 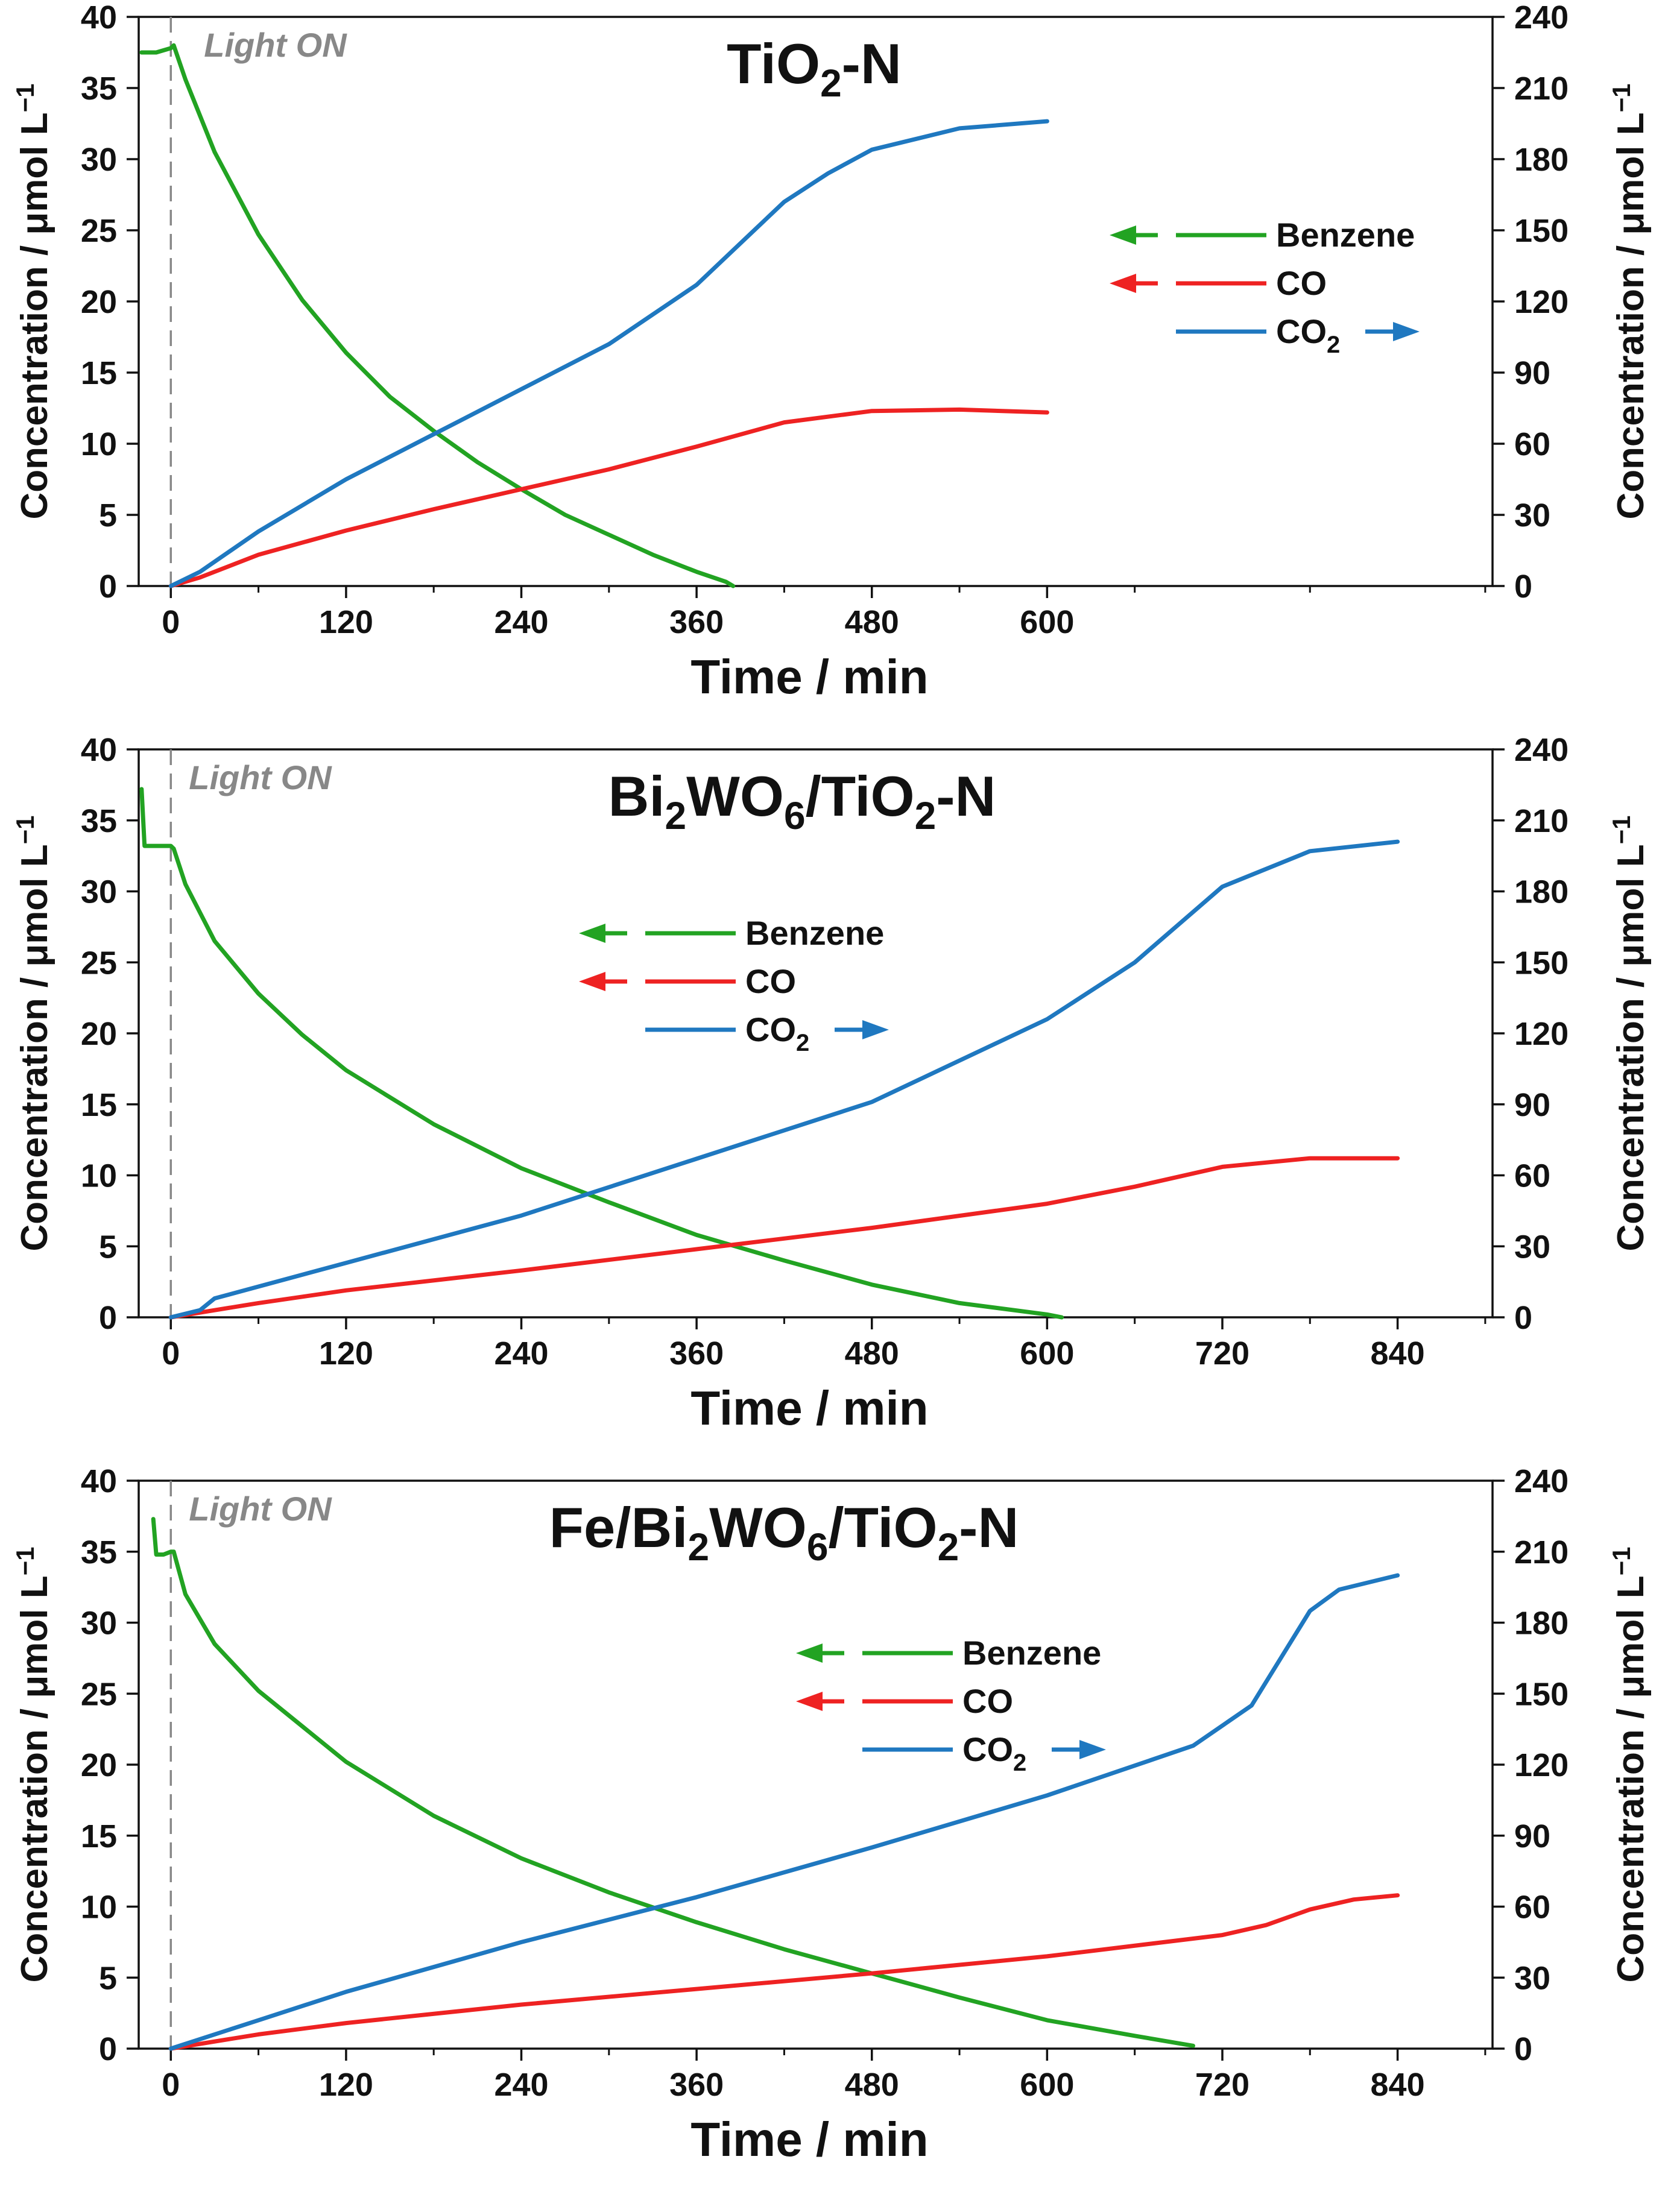 What do you see at coordinates (1263, 235) in the screenshot?
I see `legend-item-benzene: Benzene` at bounding box center [1263, 235].